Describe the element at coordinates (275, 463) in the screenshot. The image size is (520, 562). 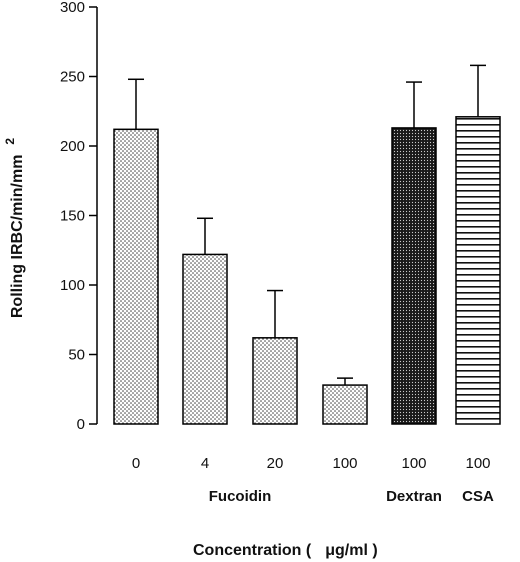
I see `x-tick-label: 20` at that location.